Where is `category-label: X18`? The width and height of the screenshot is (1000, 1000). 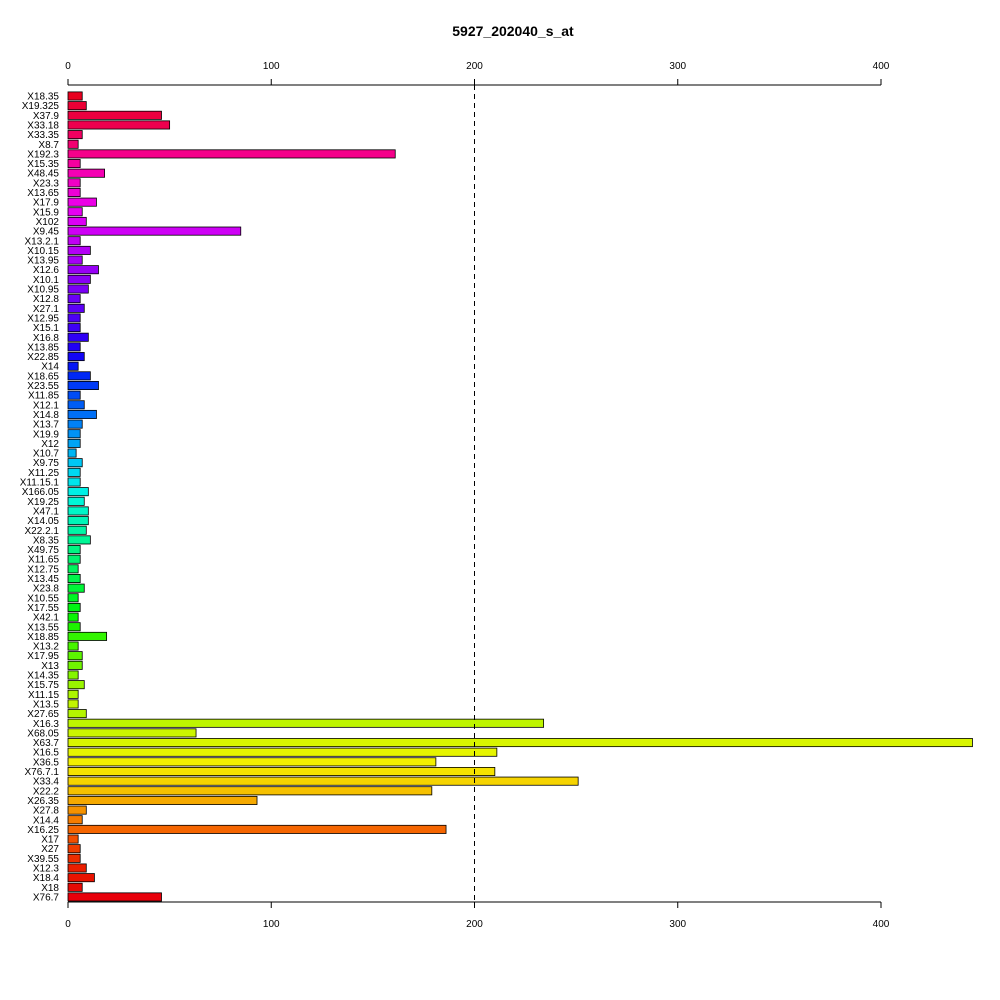 category-label: X18 is located at coordinates (50, 888).